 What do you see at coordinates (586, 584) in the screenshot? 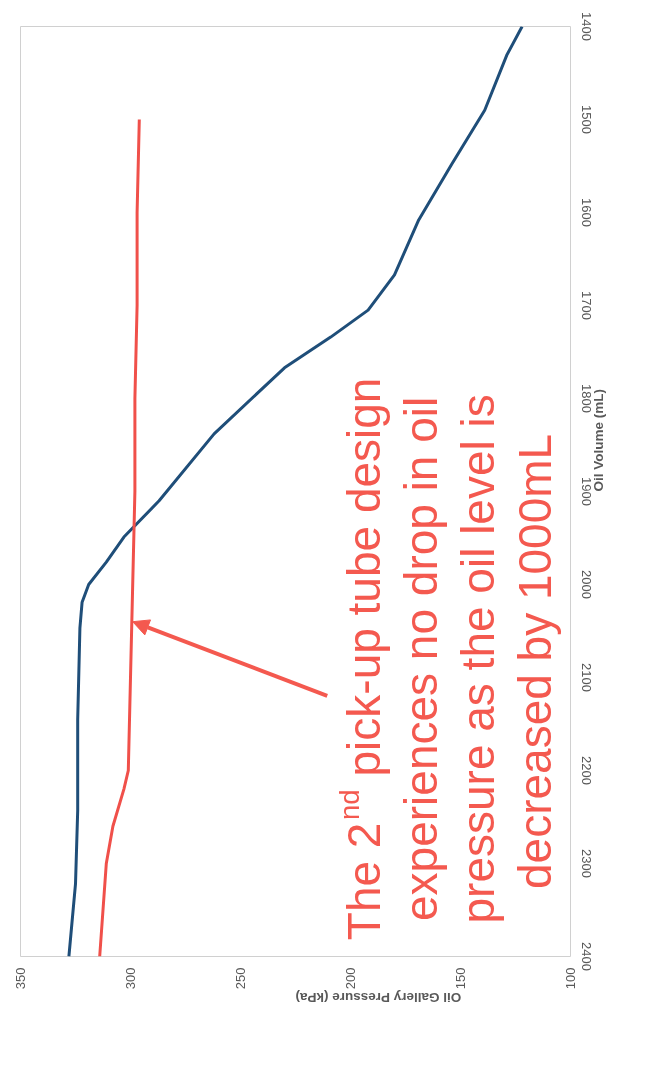
I see `y-tick-label: 2000` at bounding box center [586, 584].